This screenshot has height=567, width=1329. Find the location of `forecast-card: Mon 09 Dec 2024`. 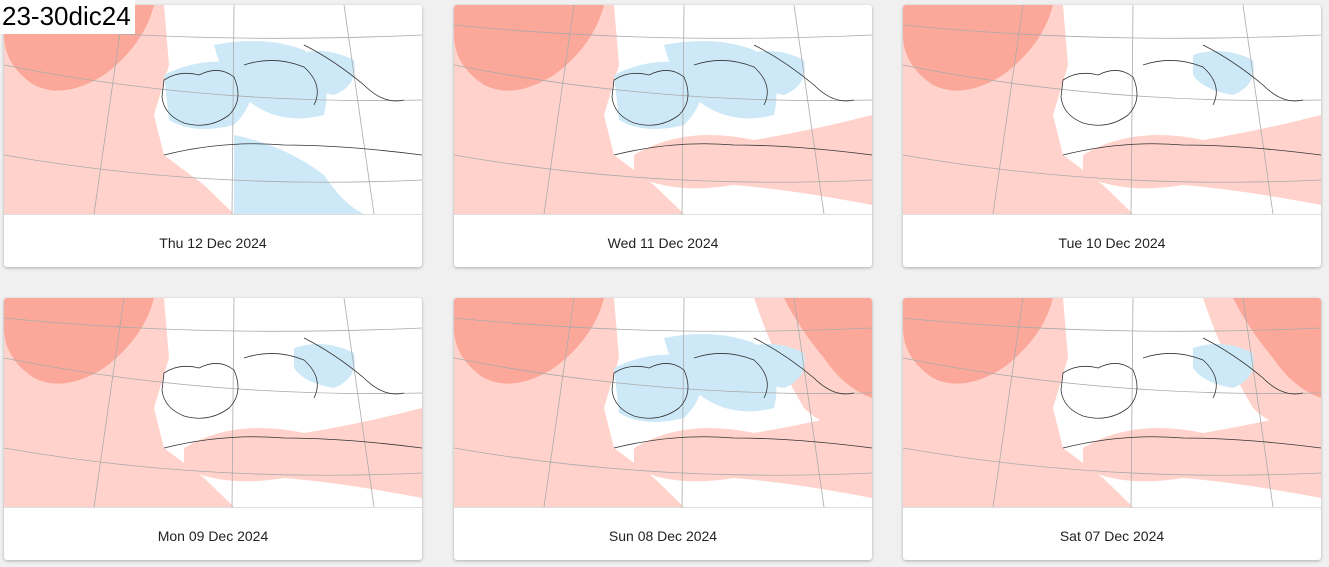

forecast-card: Mon 09 Dec 2024 is located at coordinates (213, 429).